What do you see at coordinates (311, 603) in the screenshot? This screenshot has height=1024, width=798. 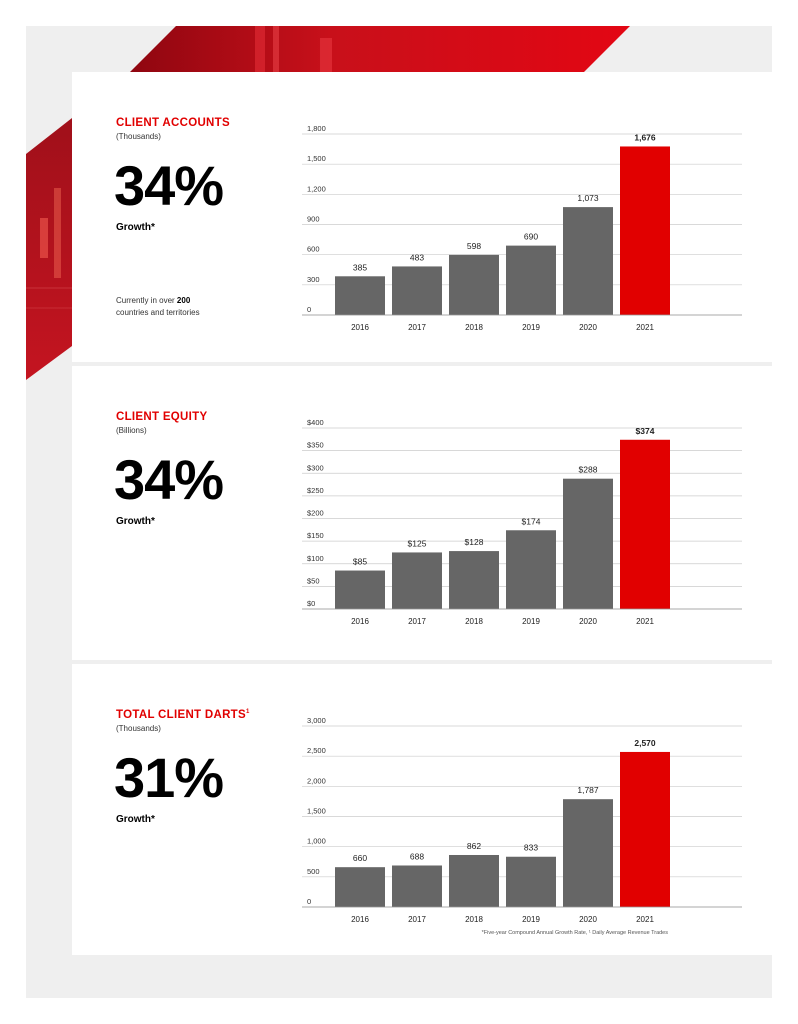 I see `y-tick-label: $0` at bounding box center [311, 603].